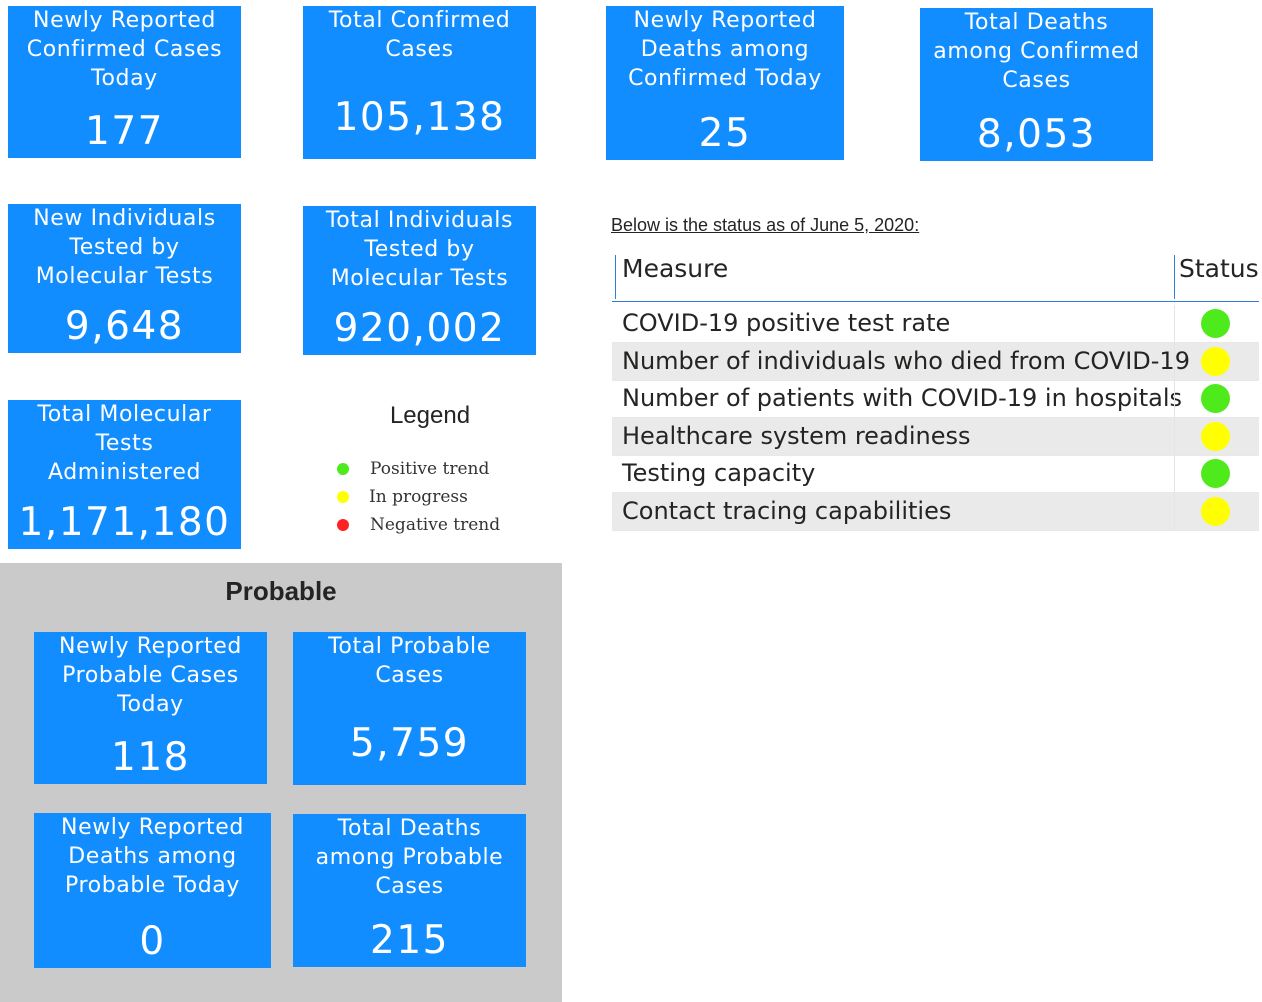 The width and height of the screenshot is (1262, 1002). Describe the element at coordinates (419, 35) in the screenshot. I see `card-label: Total Confirmed Cases` at that location.